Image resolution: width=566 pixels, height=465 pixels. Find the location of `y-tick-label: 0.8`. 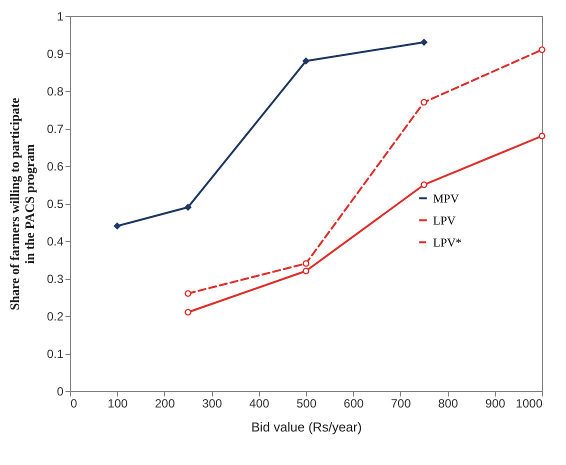

y-tick-label: 0.8 is located at coordinates (55, 91).